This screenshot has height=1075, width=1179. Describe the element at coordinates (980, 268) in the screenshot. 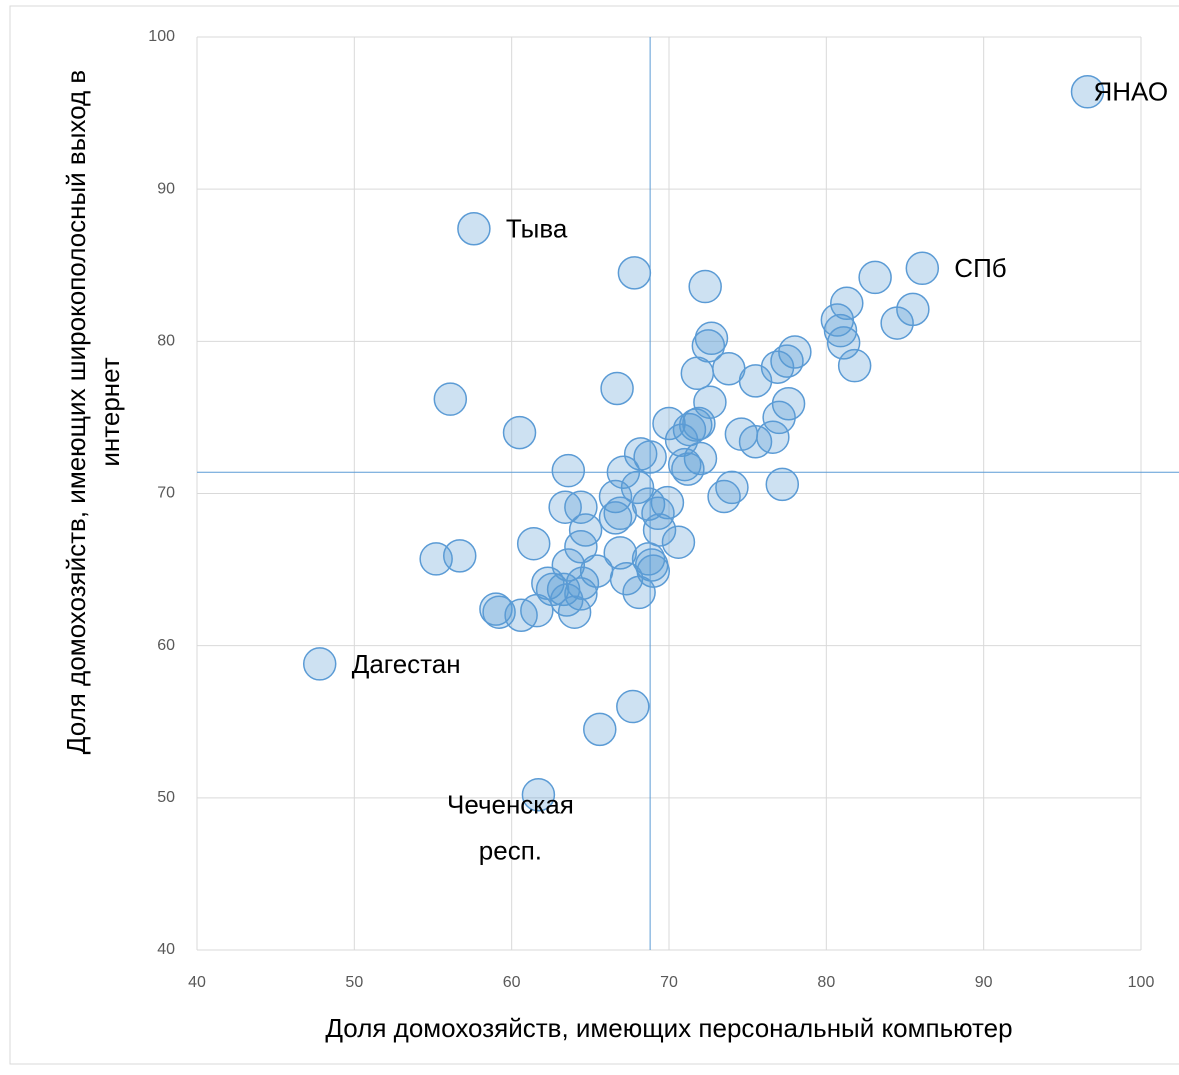

I see `point-label: СПб` at that location.